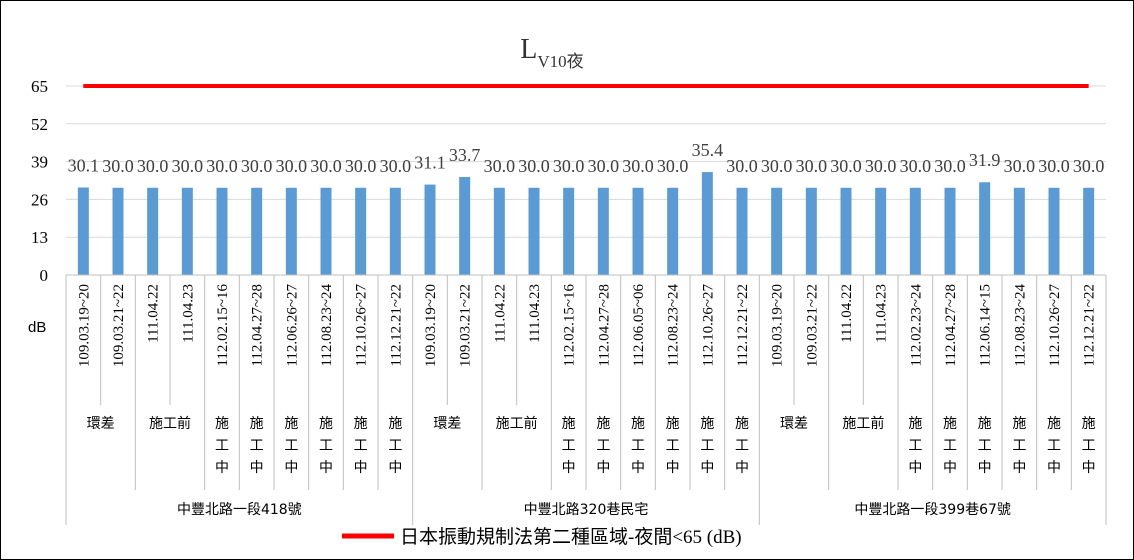 The image size is (1134, 560). I want to click on x-category-label: 109.03.21~22, so click(119, 325).